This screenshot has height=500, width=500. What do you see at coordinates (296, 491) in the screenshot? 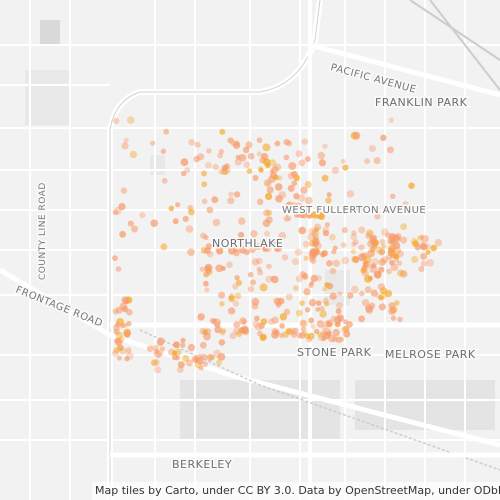
I see `attribution-background` at bounding box center [296, 491].